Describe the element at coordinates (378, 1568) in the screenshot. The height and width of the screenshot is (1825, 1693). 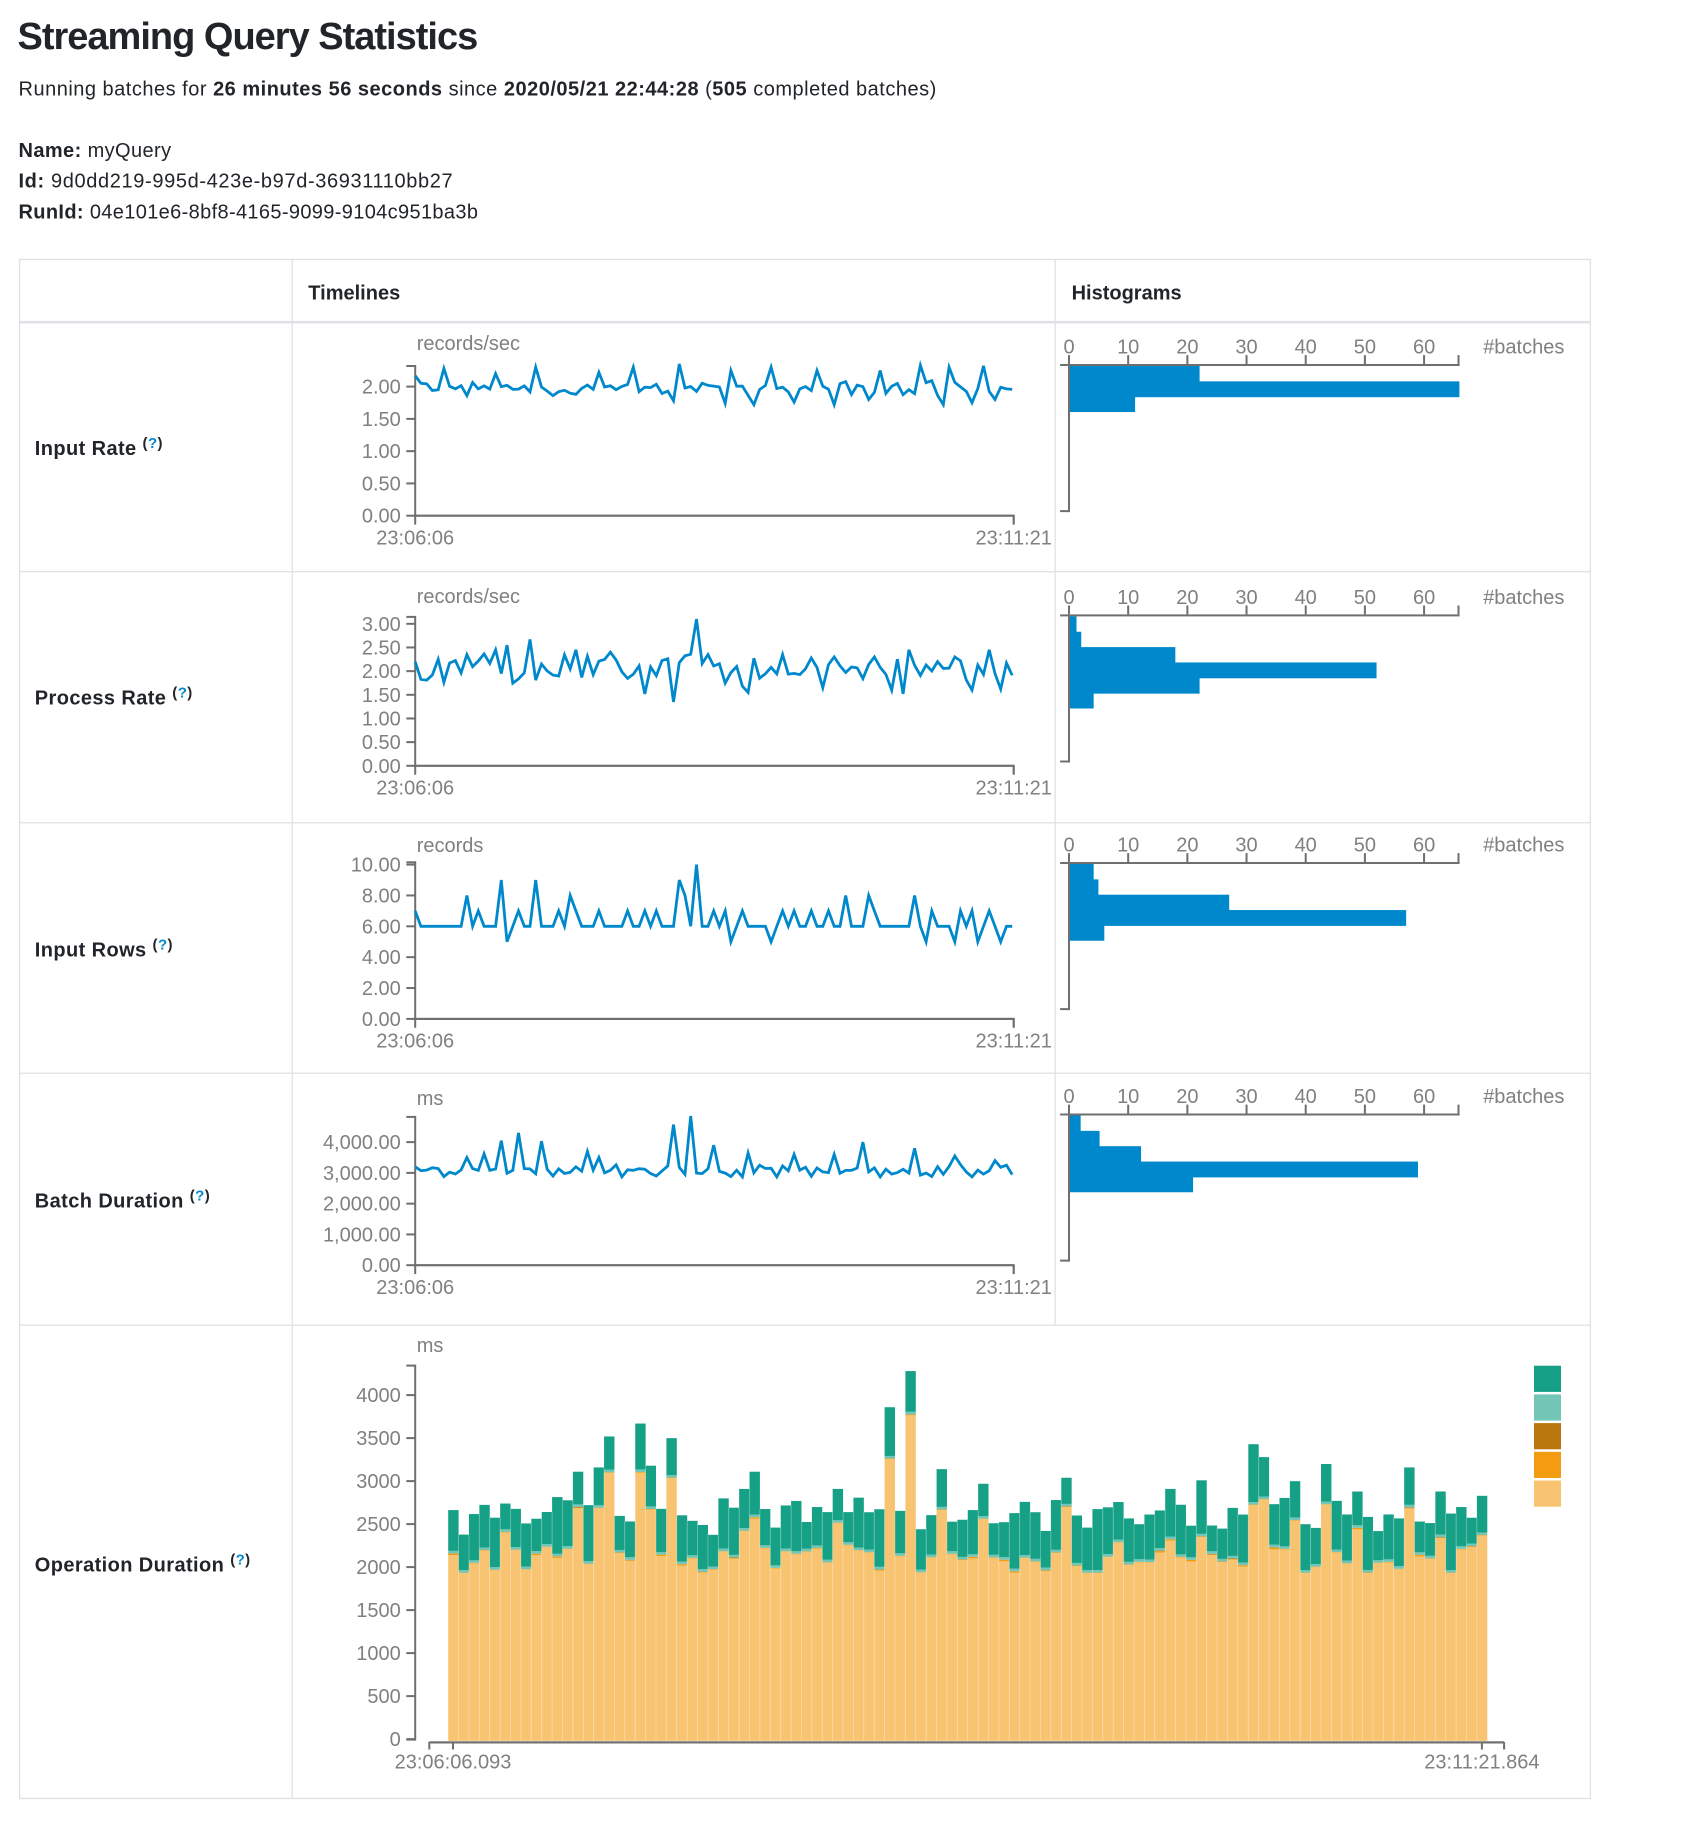
I see `svg-text: 2000` at that location.